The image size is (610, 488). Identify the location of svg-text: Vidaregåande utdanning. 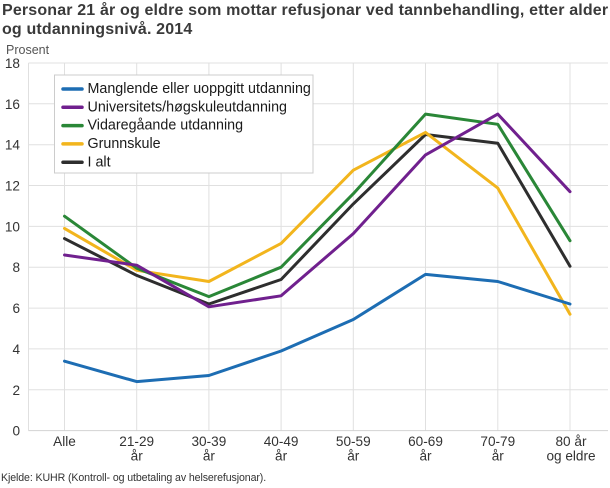
(166, 126).